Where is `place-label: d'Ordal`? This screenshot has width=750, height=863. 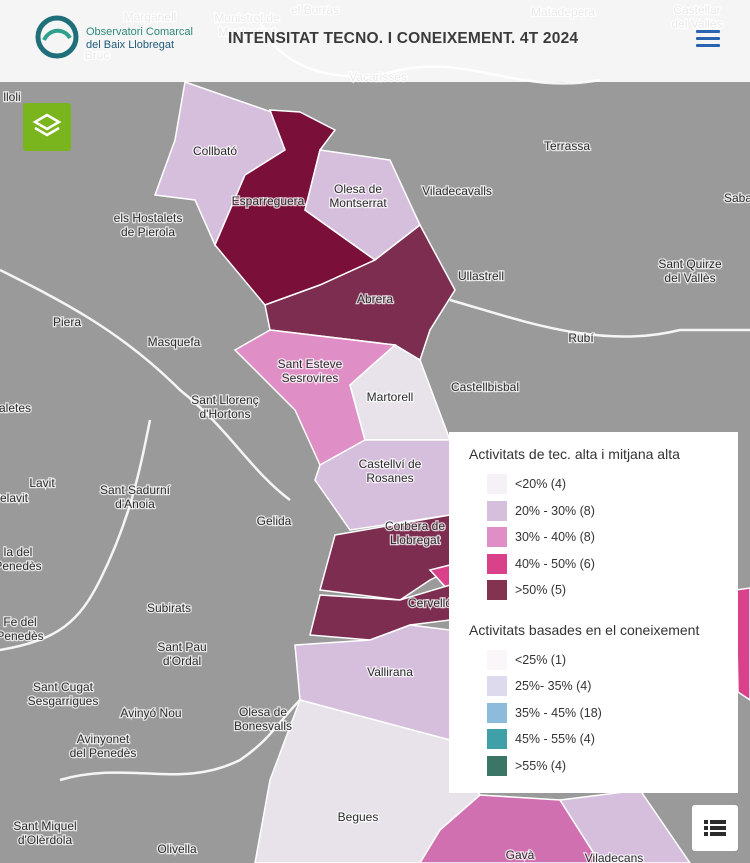
place-label: d'Ordal is located at coordinates (182, 661).